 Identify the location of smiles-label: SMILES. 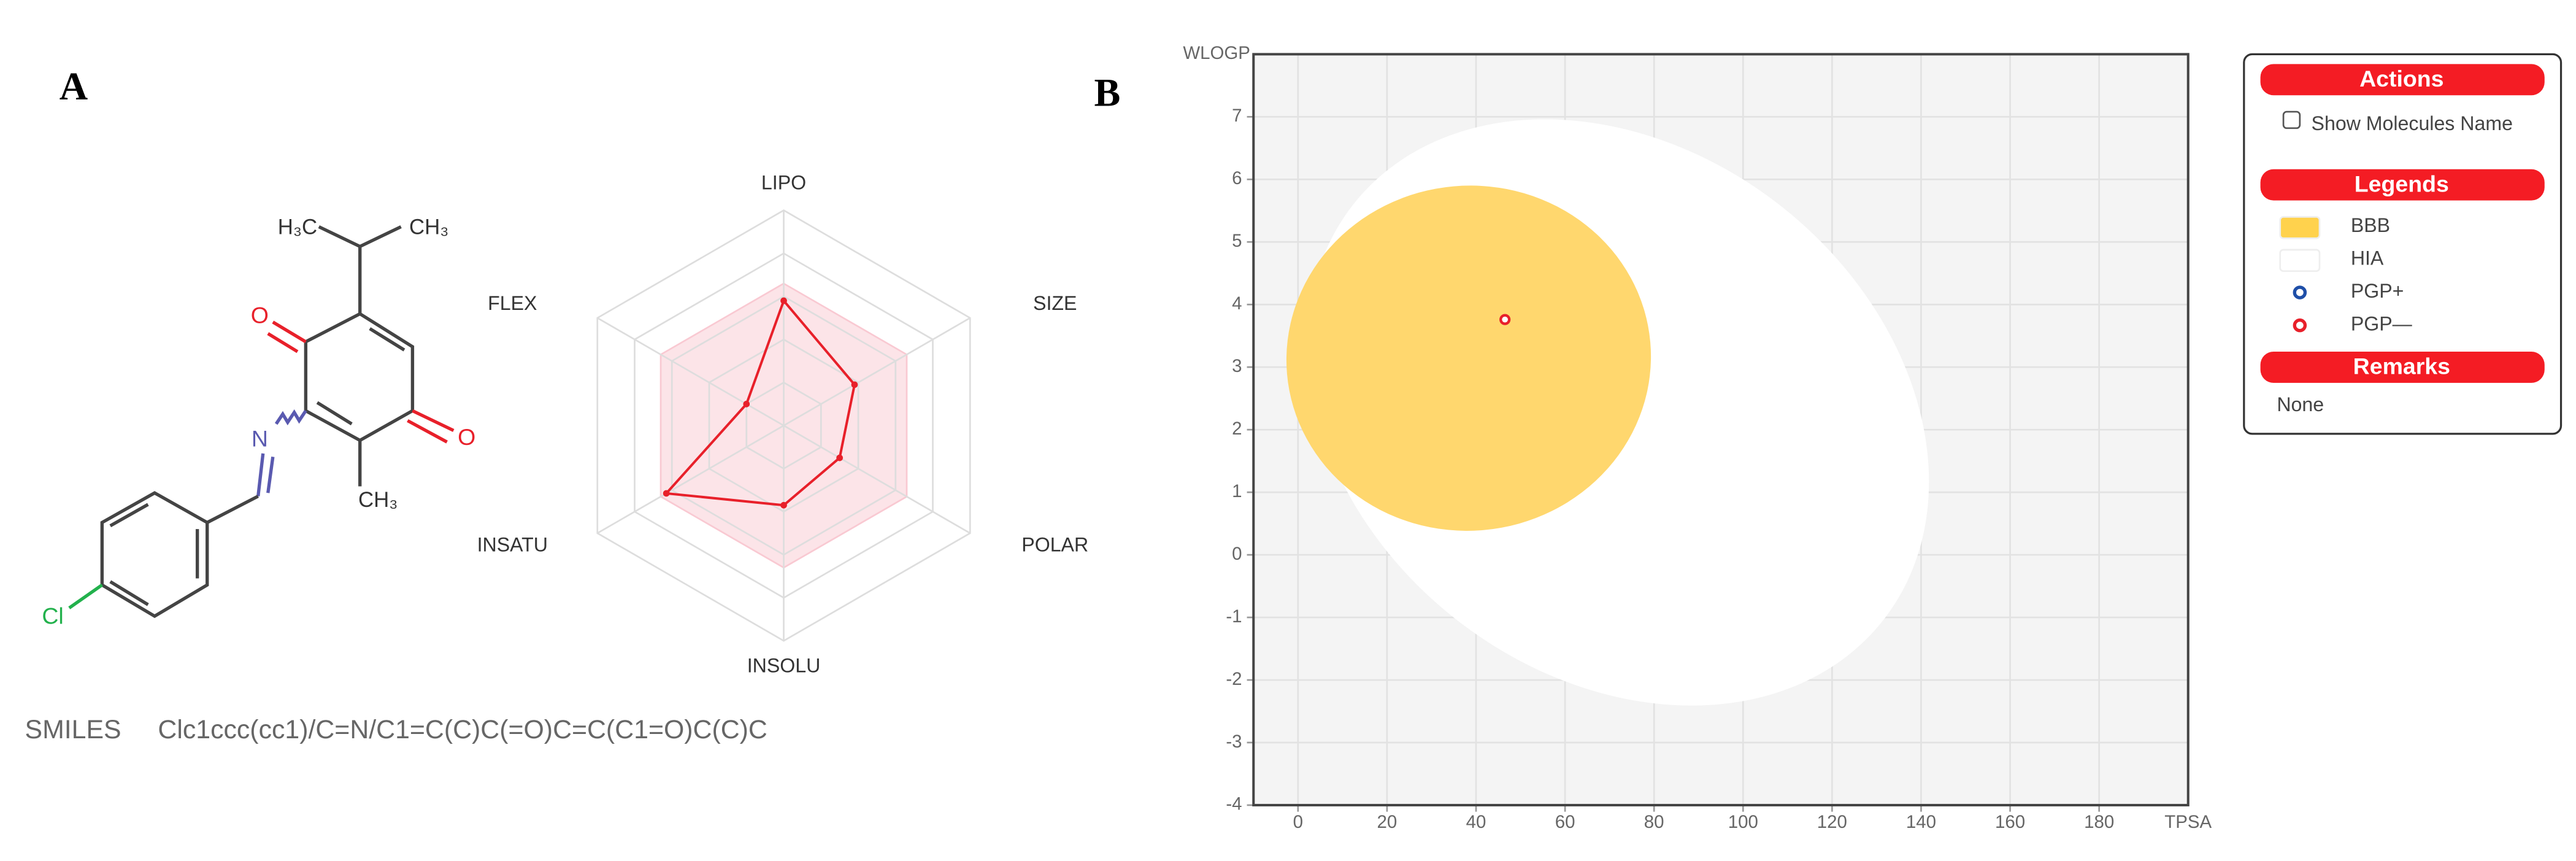
(73, 729).